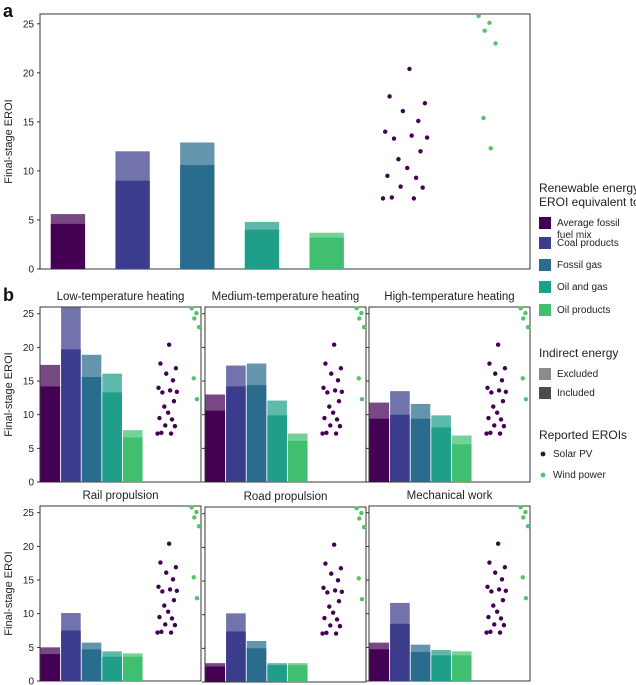 Image resolution: width=636 pixels, height=685 pixels. I want to click on legend-swatch-included, so click(545, 393).